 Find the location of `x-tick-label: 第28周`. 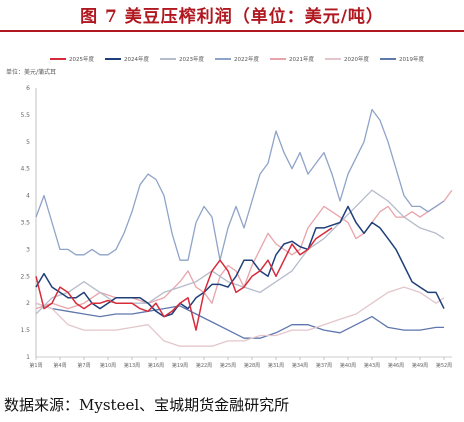

x-tick-label: 第28周 is located at coordinates (252, 365).